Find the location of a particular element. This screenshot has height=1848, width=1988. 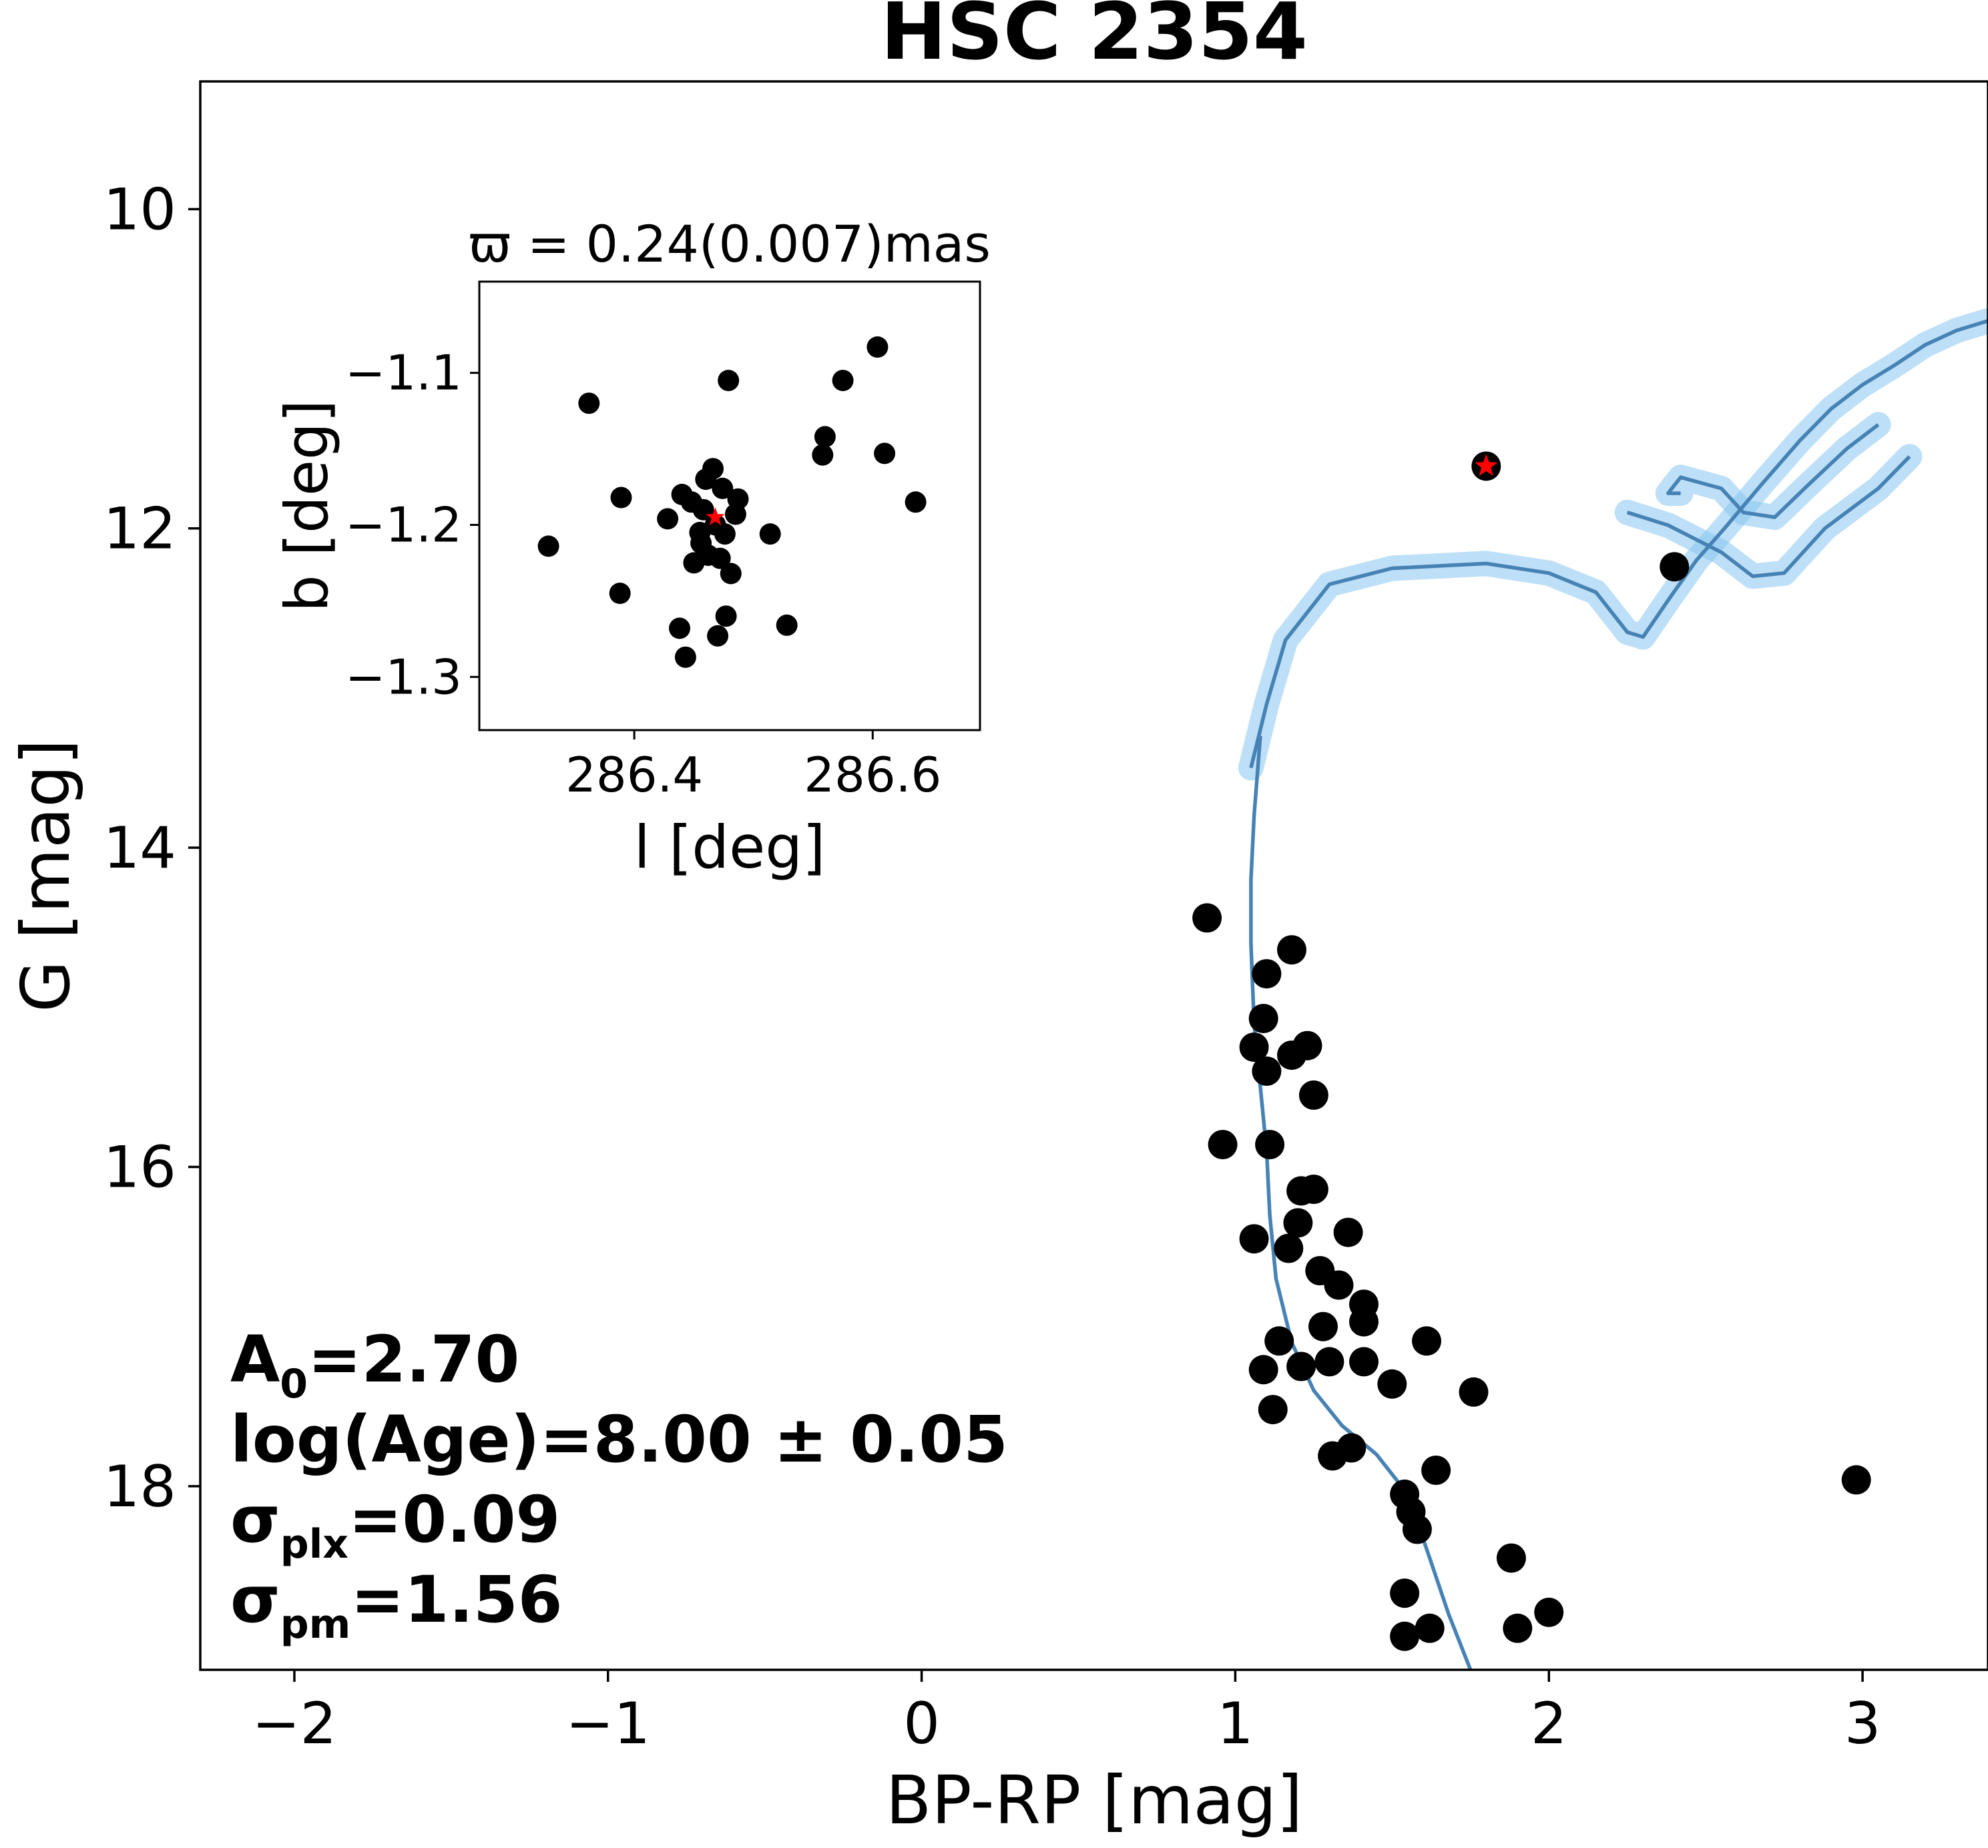

inset-x-axis-label: l [deg] is located at coordinates (730, 848).